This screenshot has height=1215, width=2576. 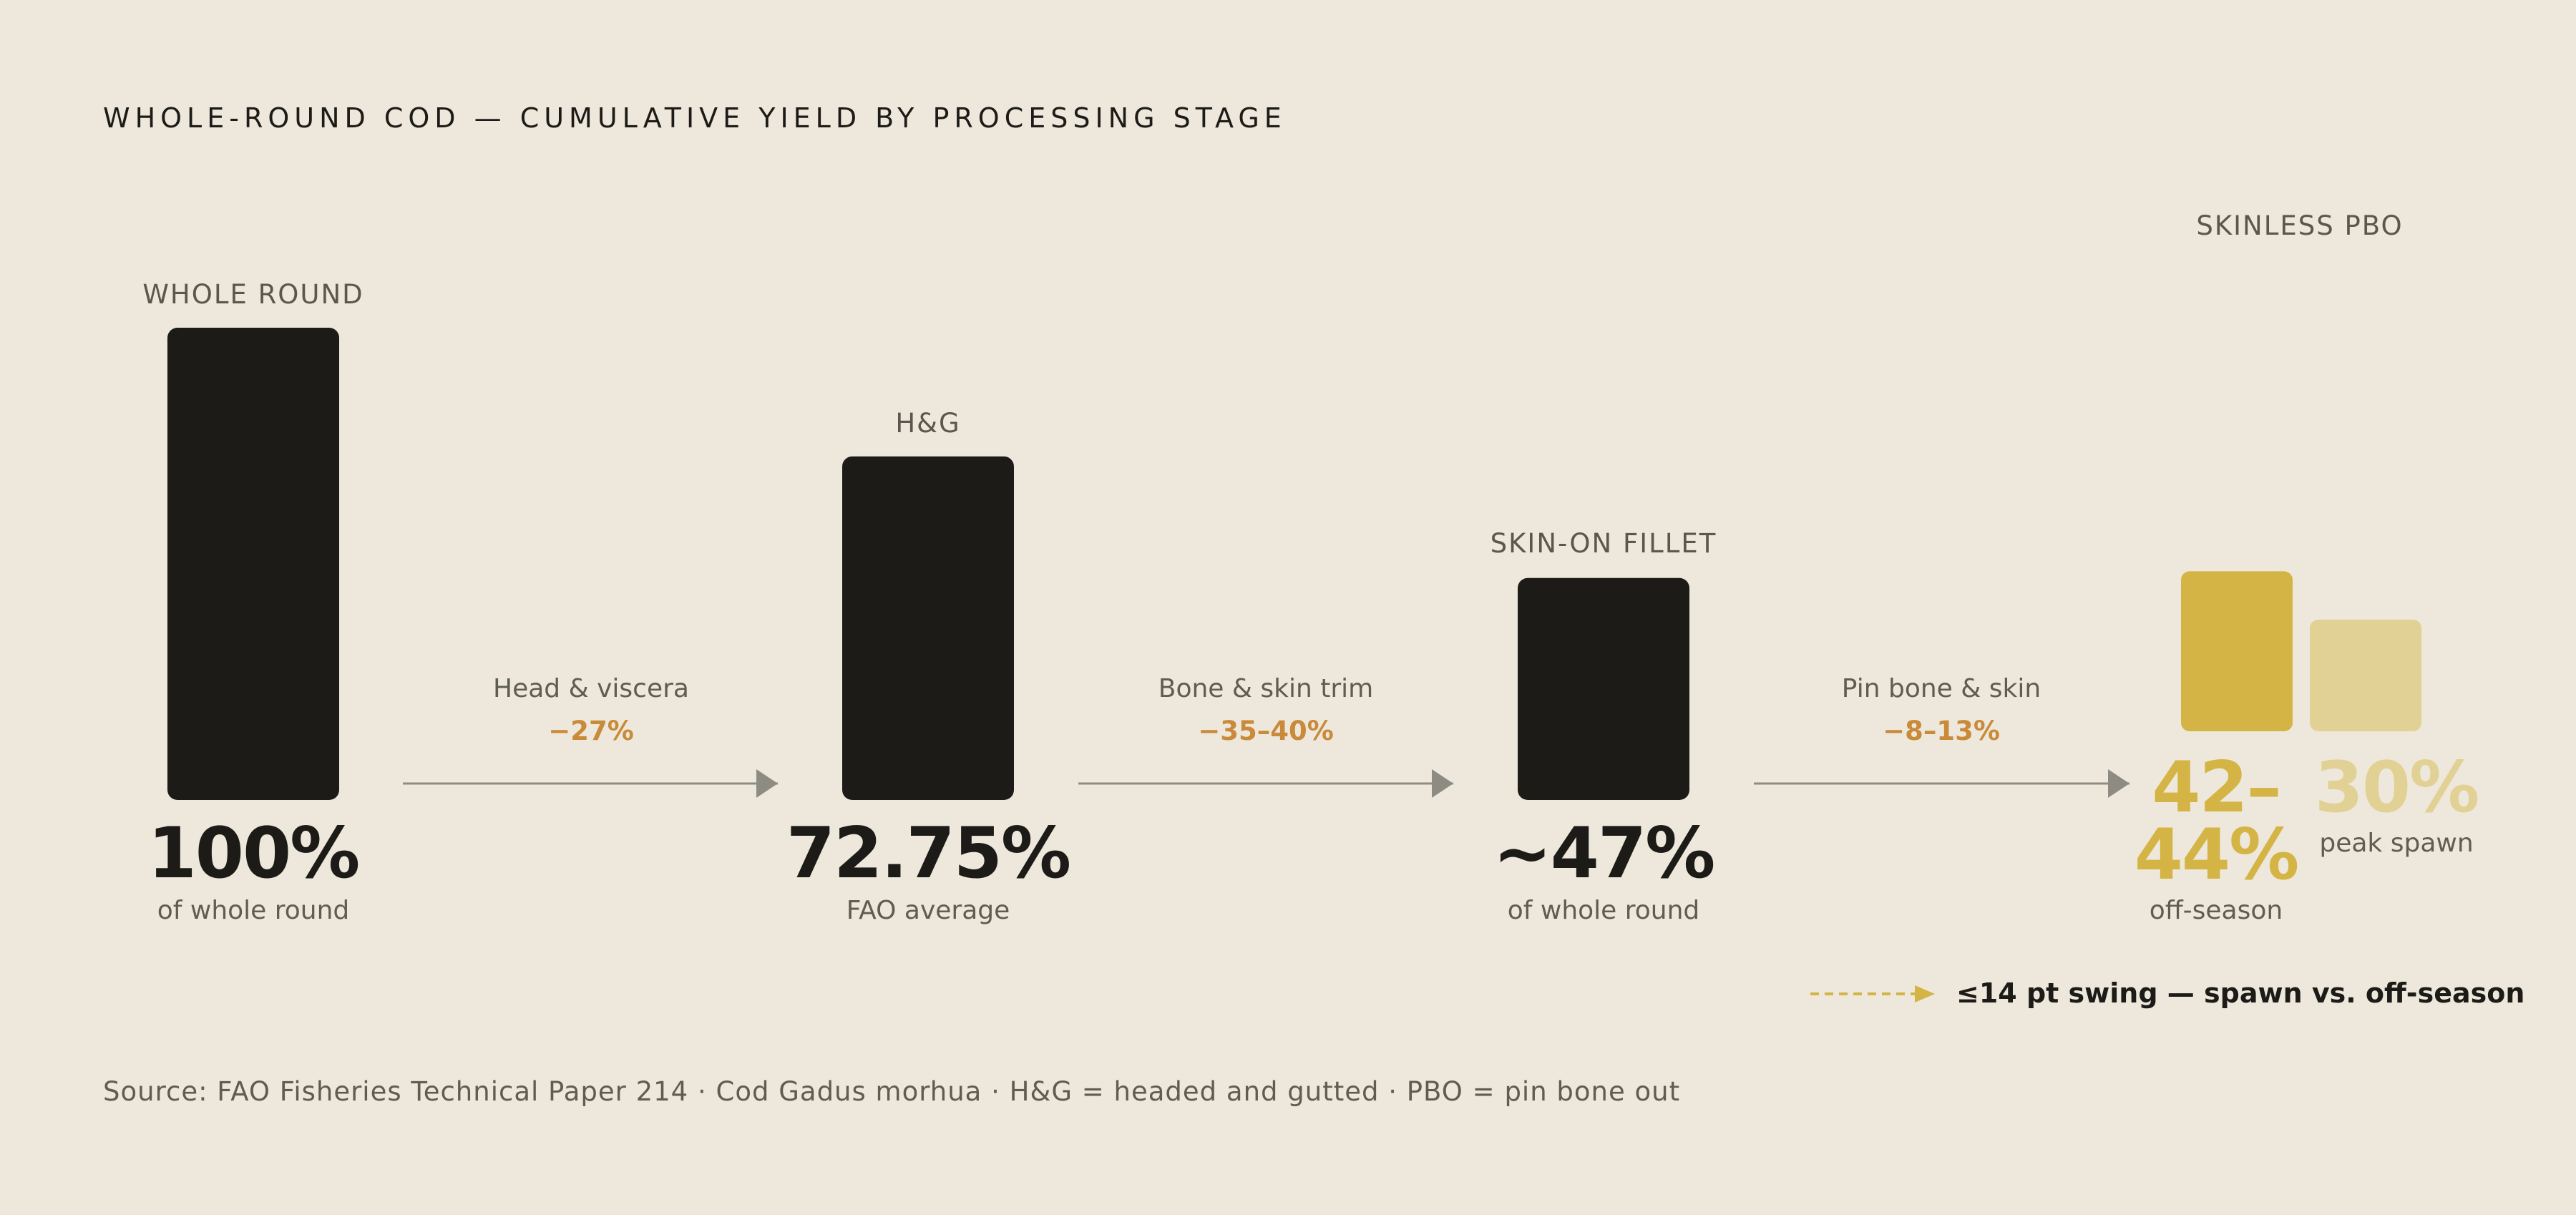 What do you see at coordinates (928, 910) in the screenshot?
I see `note-hg: FAO average` at bounding box center [928, 910].